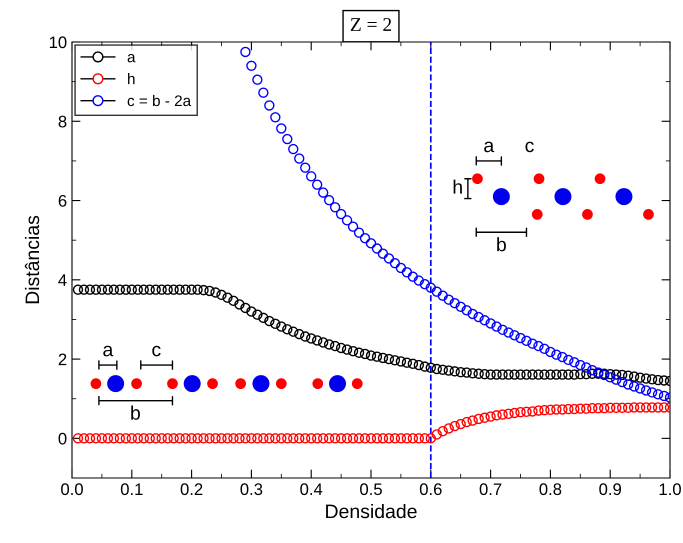 The width and height of the screenshot is (683, 543). Describe the element at coordinates (62, 200) in the screenshot. I see `y-tick-label: 6` at that location.